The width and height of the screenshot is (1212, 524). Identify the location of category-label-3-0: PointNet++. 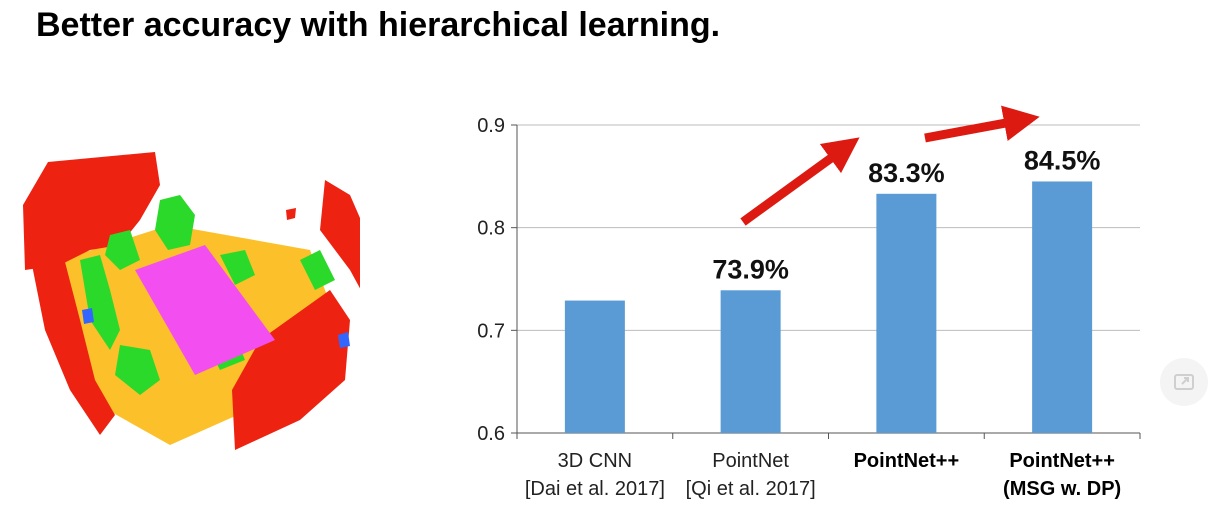
(1062, 461).